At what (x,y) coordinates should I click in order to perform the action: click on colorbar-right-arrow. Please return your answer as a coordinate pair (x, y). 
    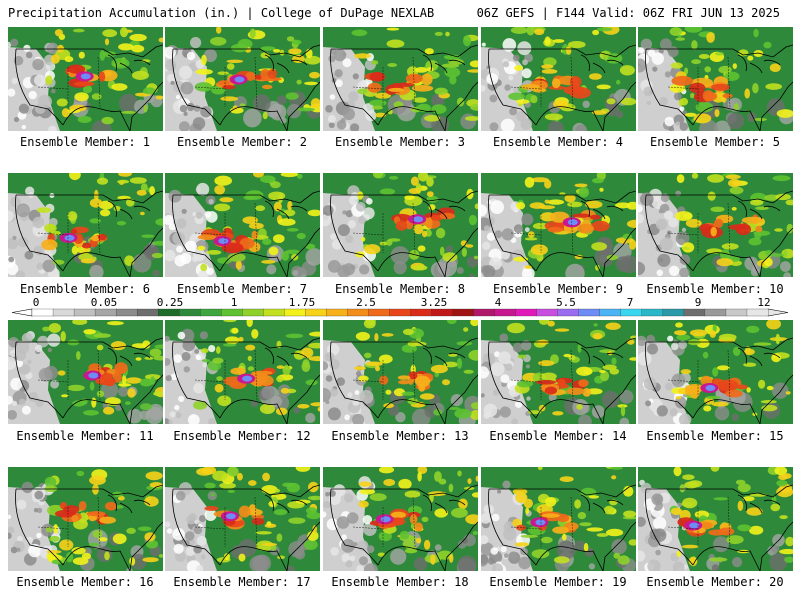
    Looking at the image, I should click on (778, 312).